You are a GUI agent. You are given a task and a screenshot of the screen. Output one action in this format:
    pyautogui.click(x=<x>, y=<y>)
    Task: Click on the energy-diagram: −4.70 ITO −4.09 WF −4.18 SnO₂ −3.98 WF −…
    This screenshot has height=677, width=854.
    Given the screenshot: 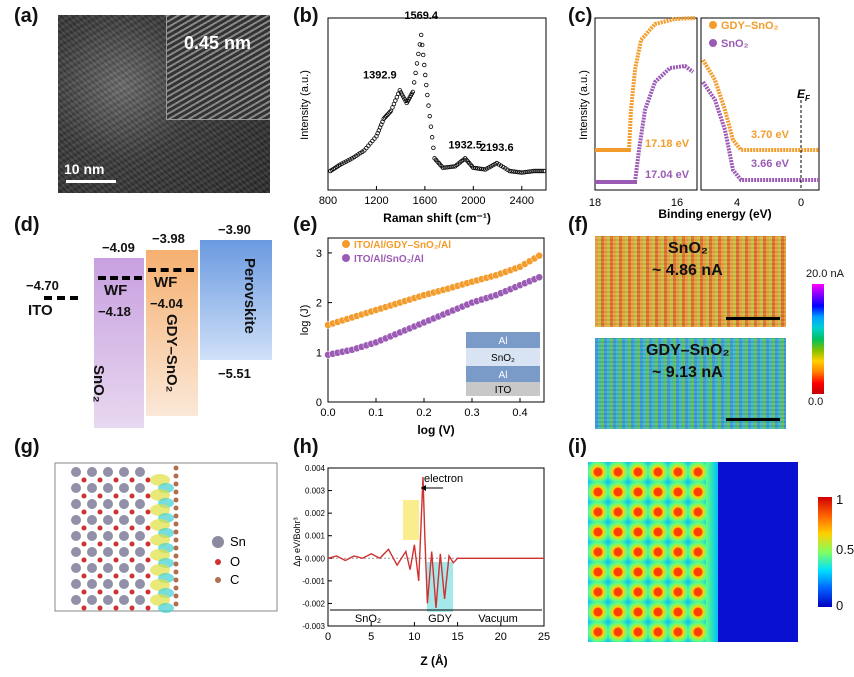 What is the action you would take?
    pyautogui.click(x=149, y=326)
    